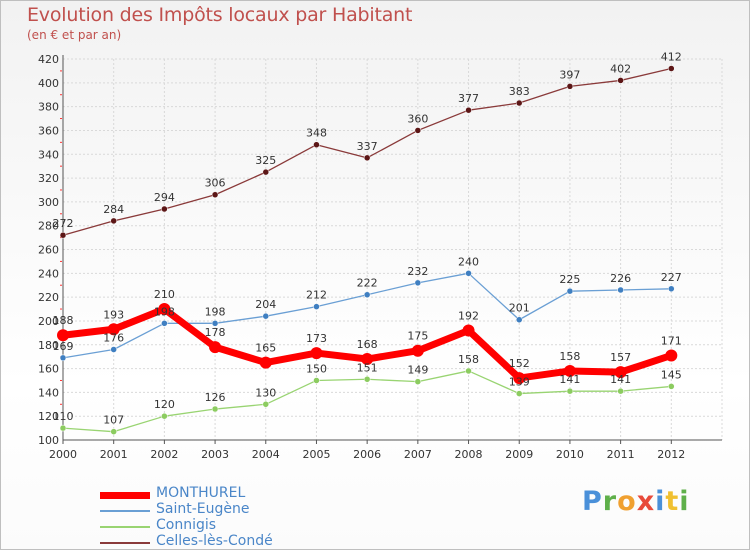  What do you see at coordinates (316, 133) in the screenshot?
I see `data-label: 348` at bounding box center [316, 133].